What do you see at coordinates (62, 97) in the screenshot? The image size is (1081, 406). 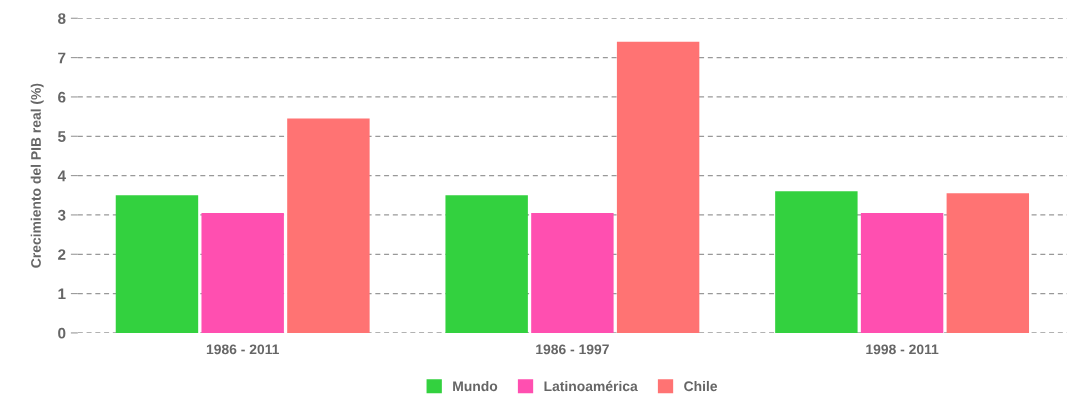 I see `y-tick-label: 6` at bounding box center [62, 97].